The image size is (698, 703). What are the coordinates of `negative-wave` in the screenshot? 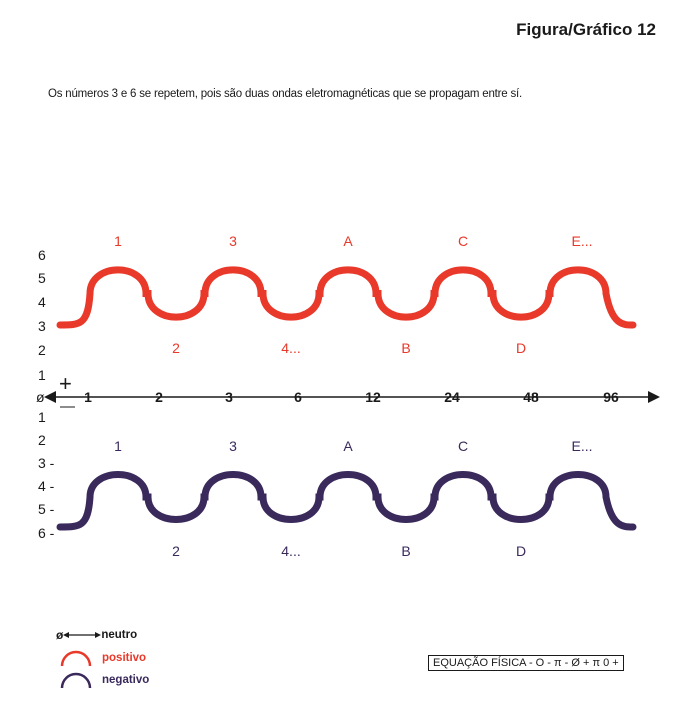 It's located at (346, 501).